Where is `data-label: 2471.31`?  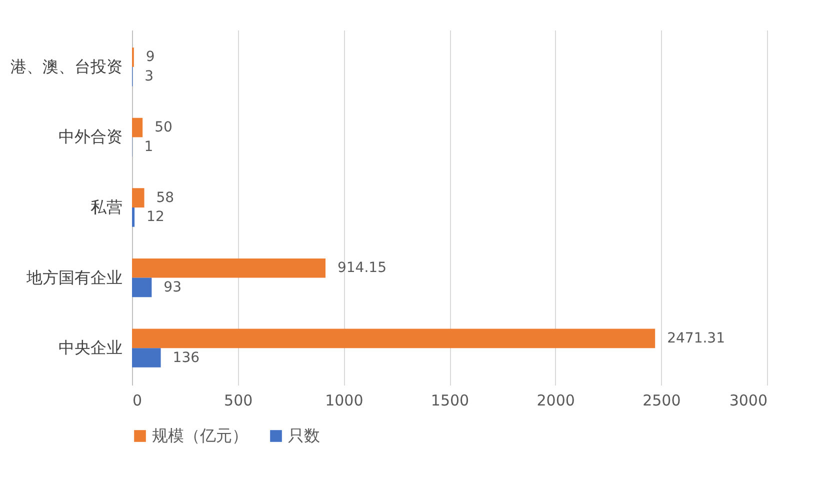
data-label: 2471.31 is located at coordinates (696, 338).